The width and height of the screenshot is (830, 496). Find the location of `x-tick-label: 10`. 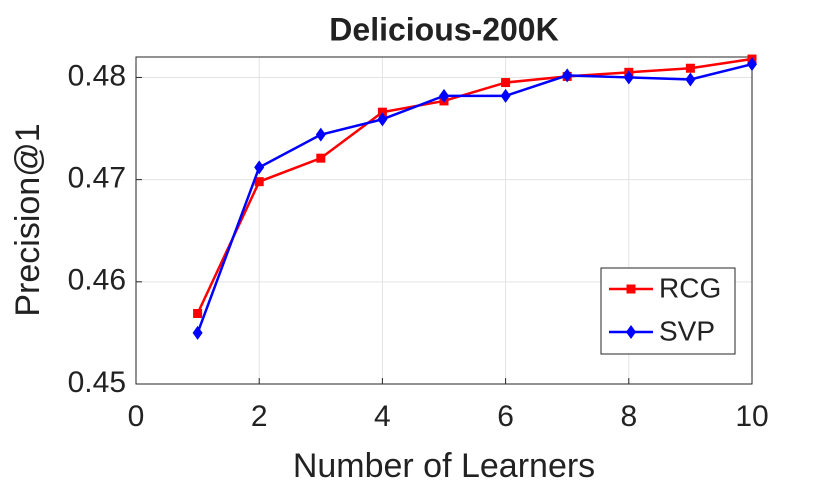

x-tick-label: 10 is located at coordinates (751, 416).